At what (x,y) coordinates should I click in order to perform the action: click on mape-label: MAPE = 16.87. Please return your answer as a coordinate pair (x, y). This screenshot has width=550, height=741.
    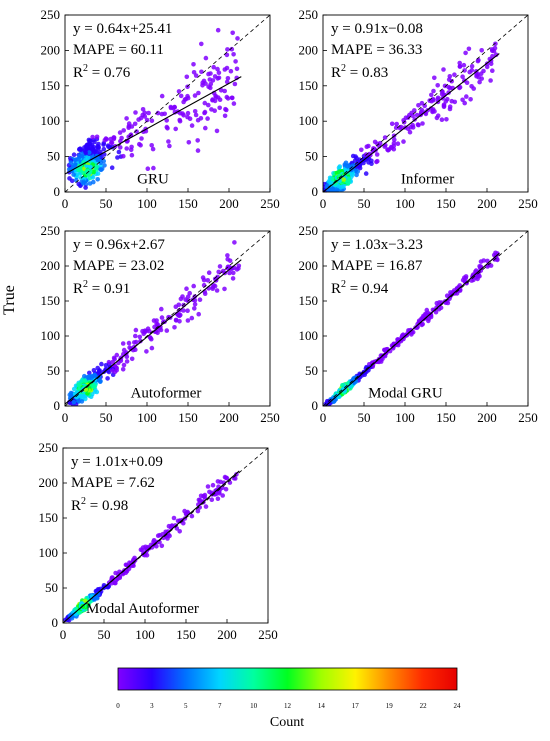
    Looking at the image, I should click on (377, 266).